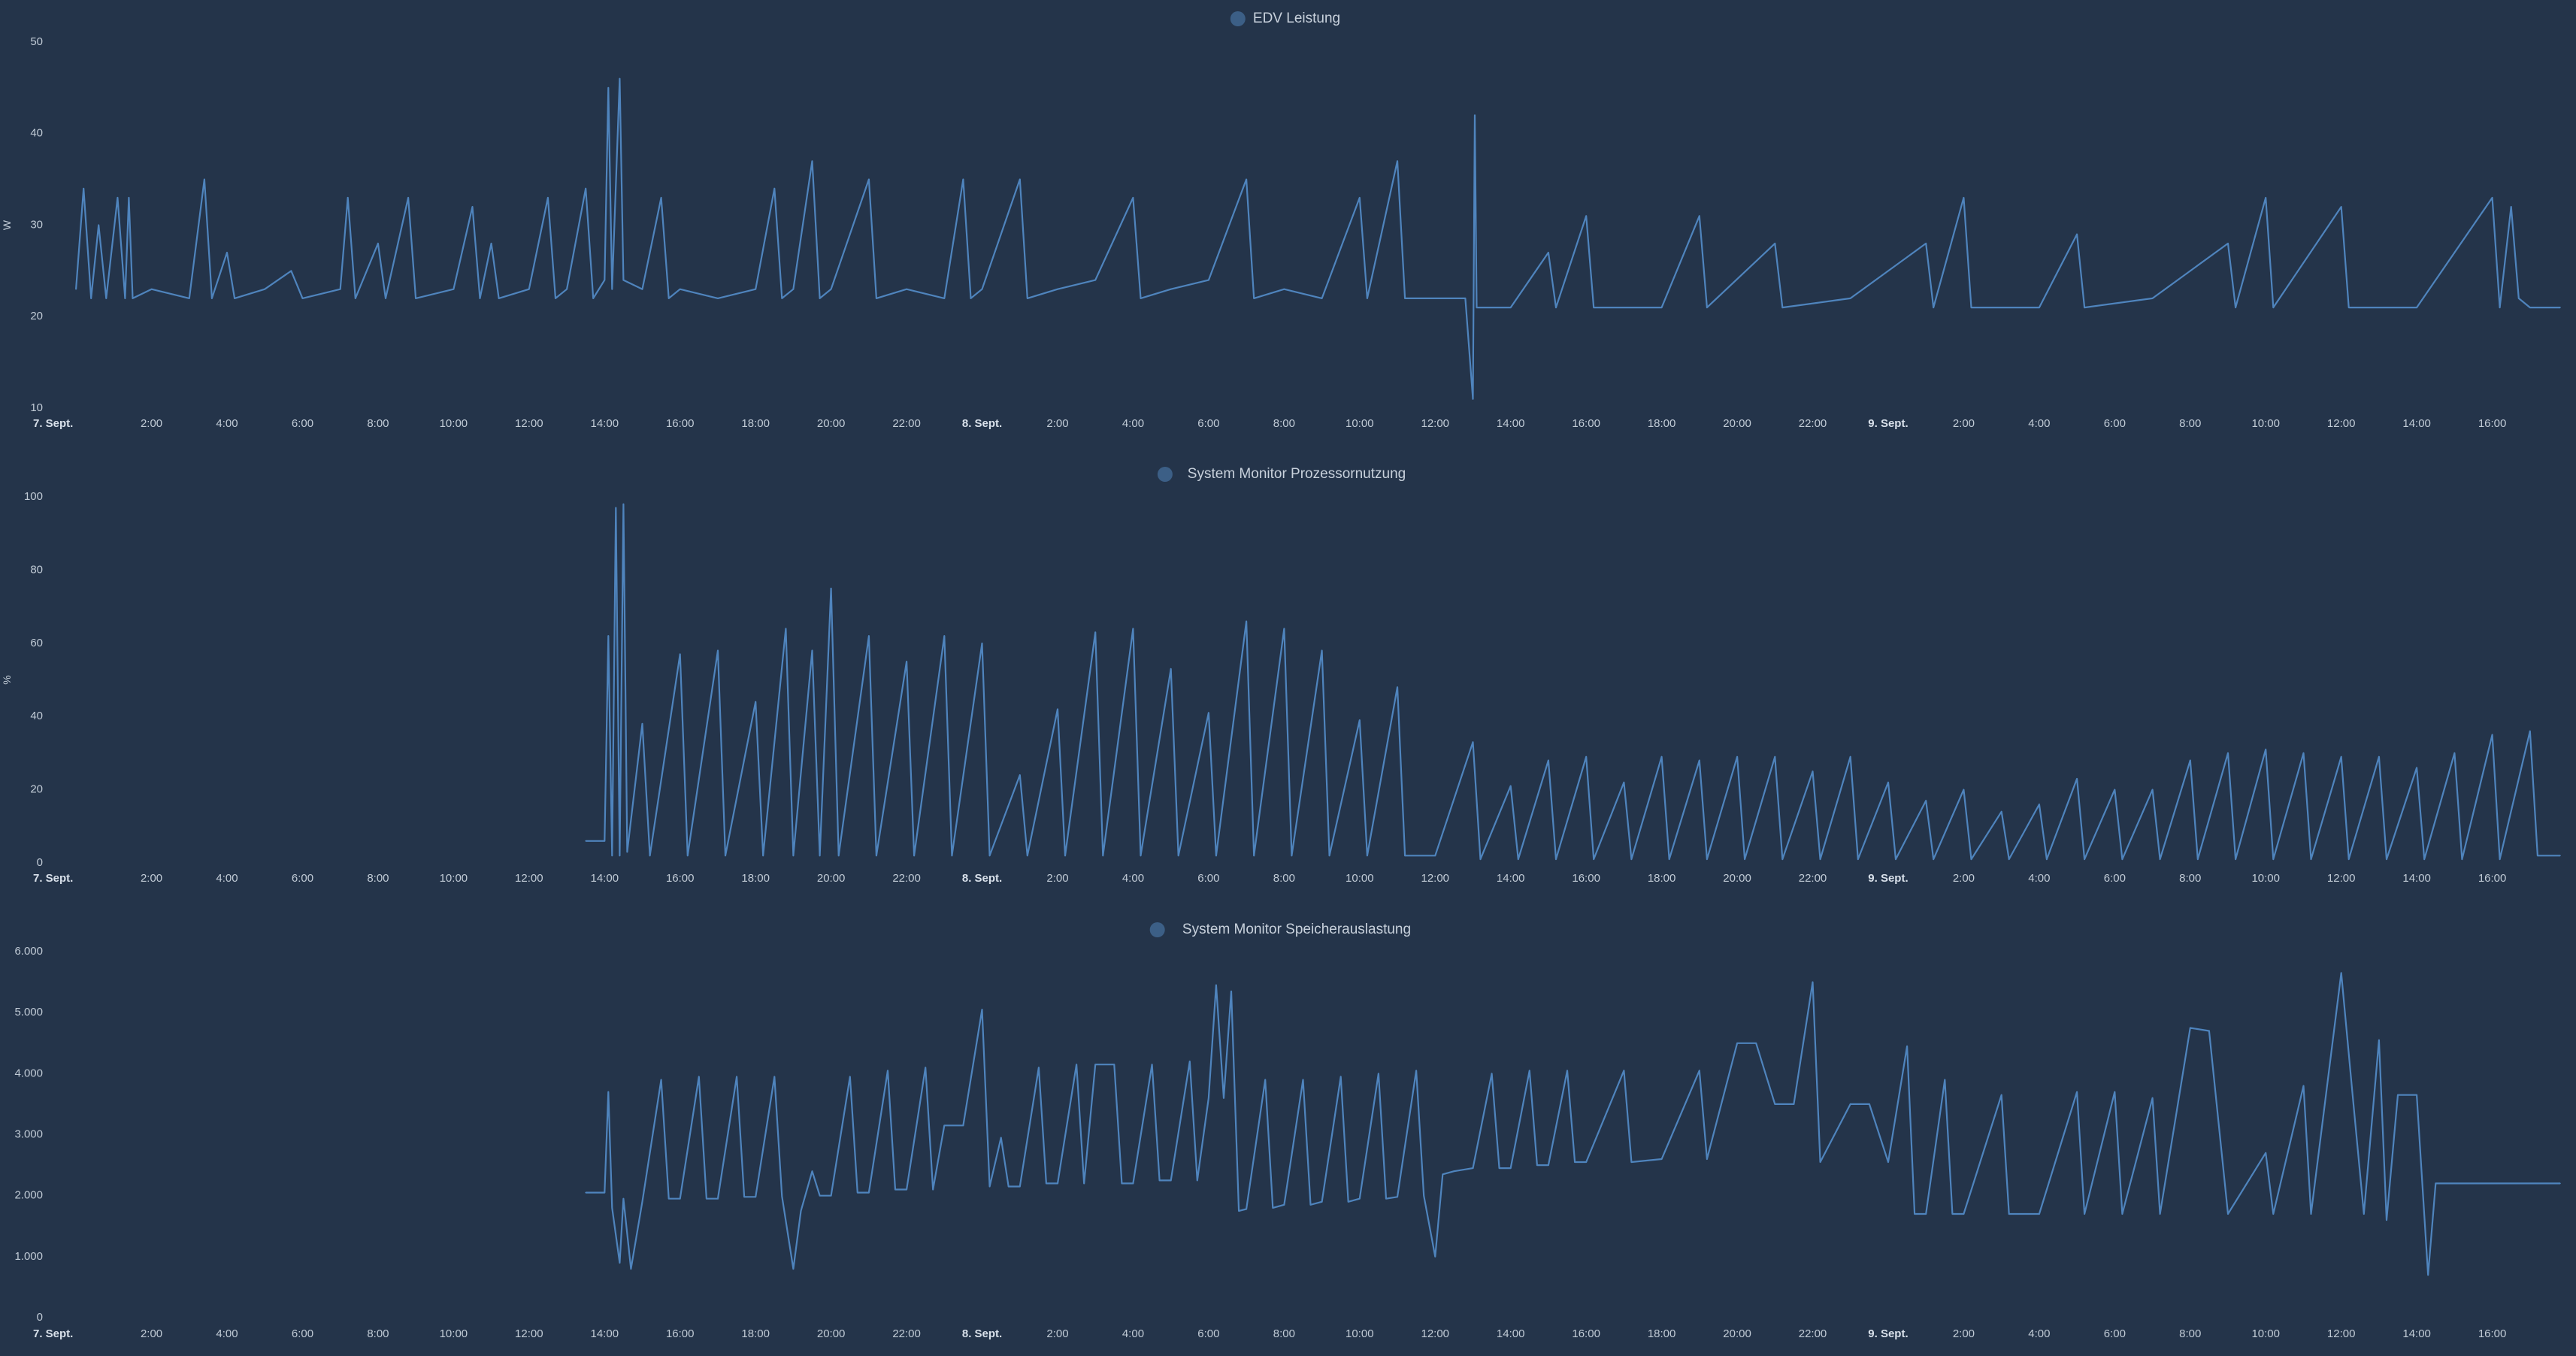  What do you see at coordinates (1296, 929) in the screenshot?
I see `chart-3-legend-label: System Monitor Speicherauslastung` at bounding box center [1296, 929].